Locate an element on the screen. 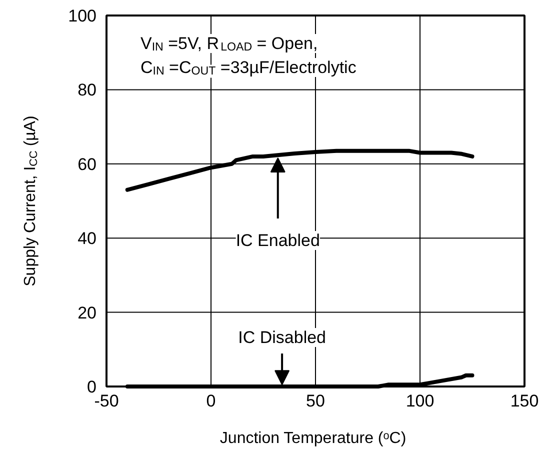 This screenshot has height=453, width=539. y-tick-label: 40 is located at coordinates (87, 238).